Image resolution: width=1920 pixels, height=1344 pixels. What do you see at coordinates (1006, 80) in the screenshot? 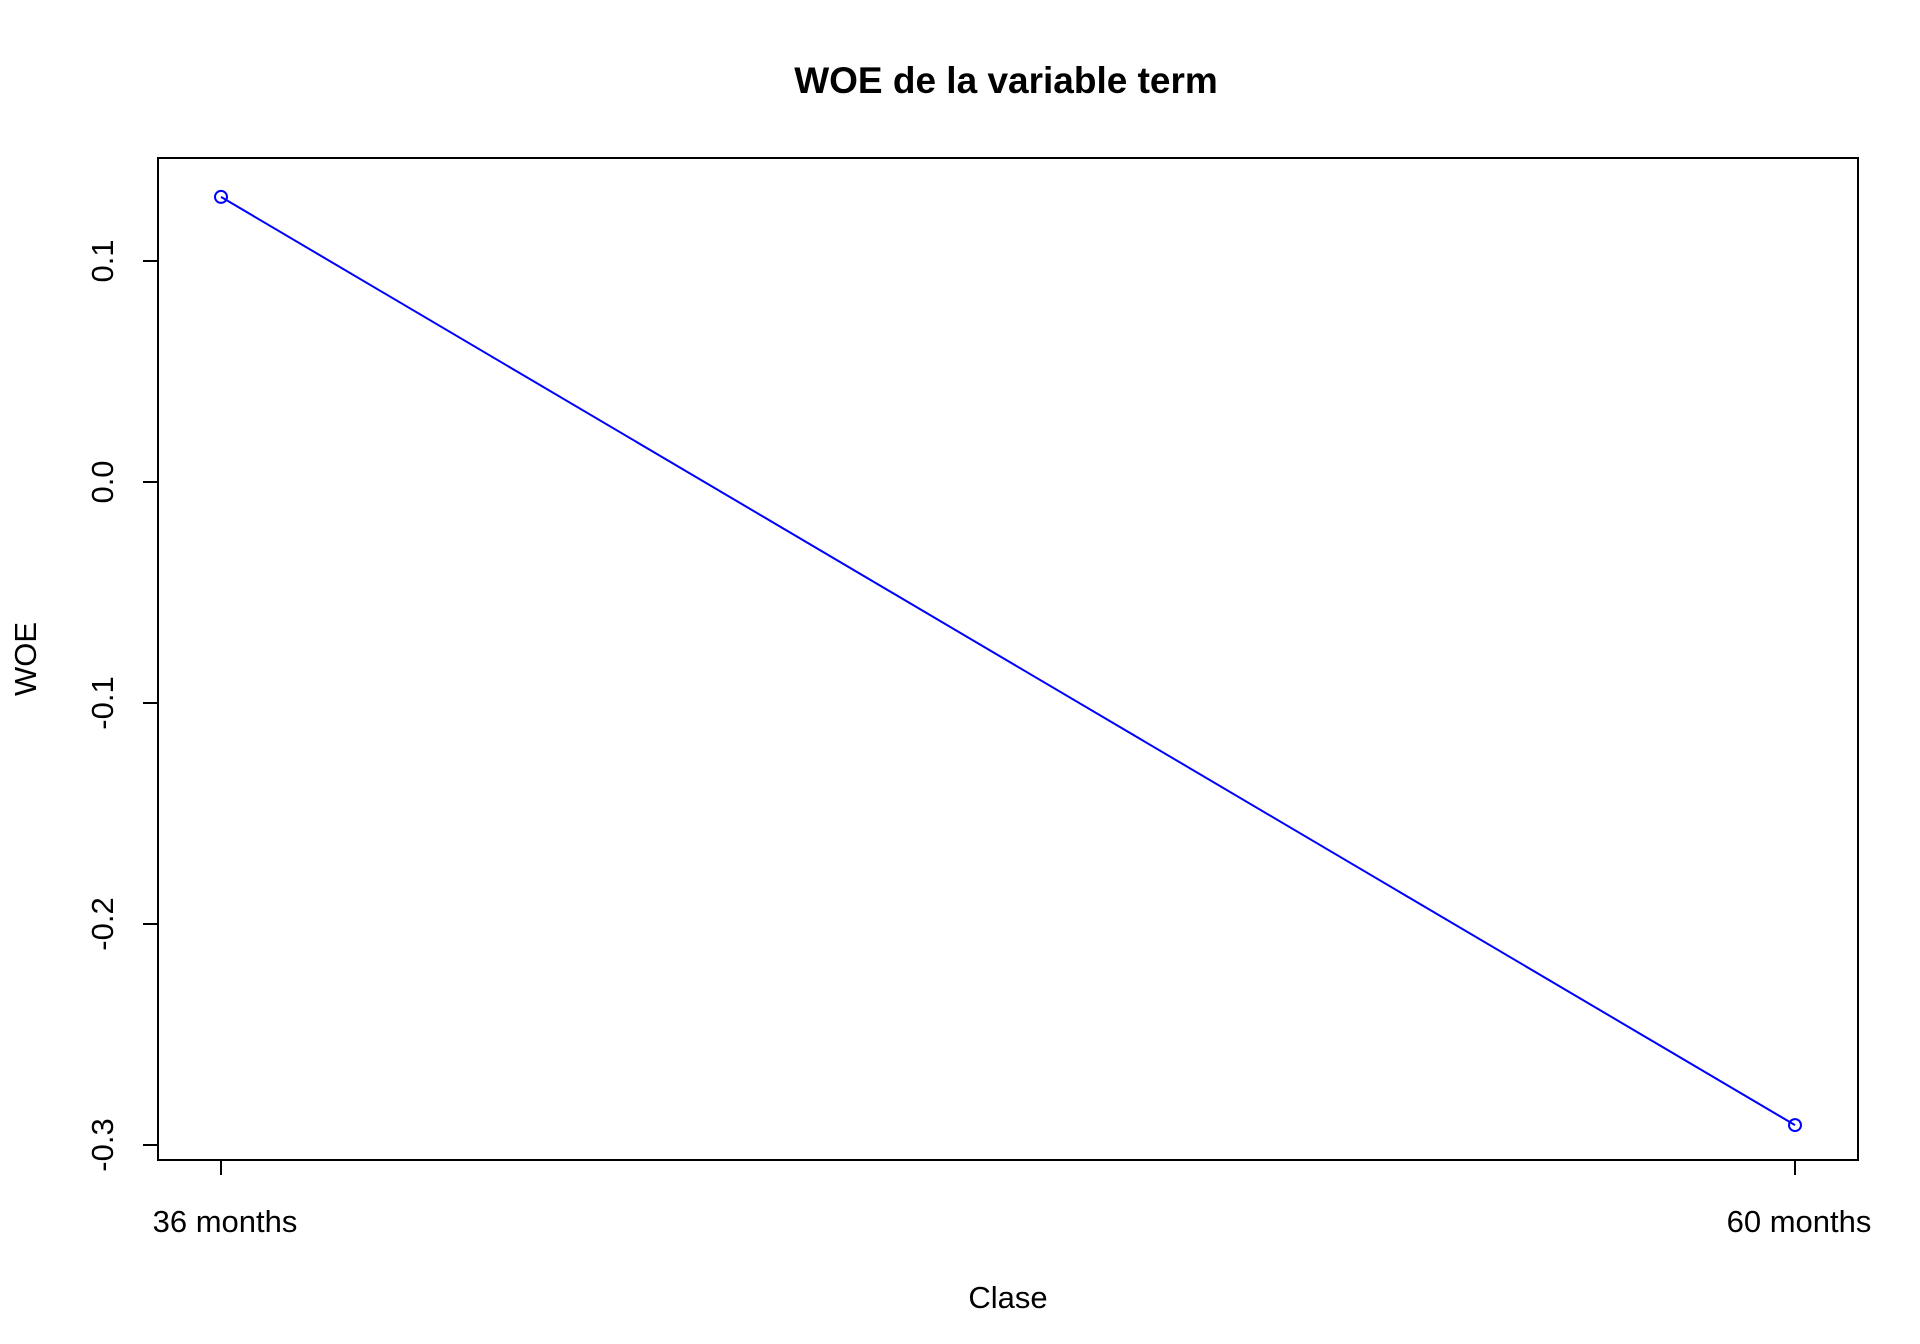
I see `chart-title: WOE de la variable term` at bounding box center [1006, 80].